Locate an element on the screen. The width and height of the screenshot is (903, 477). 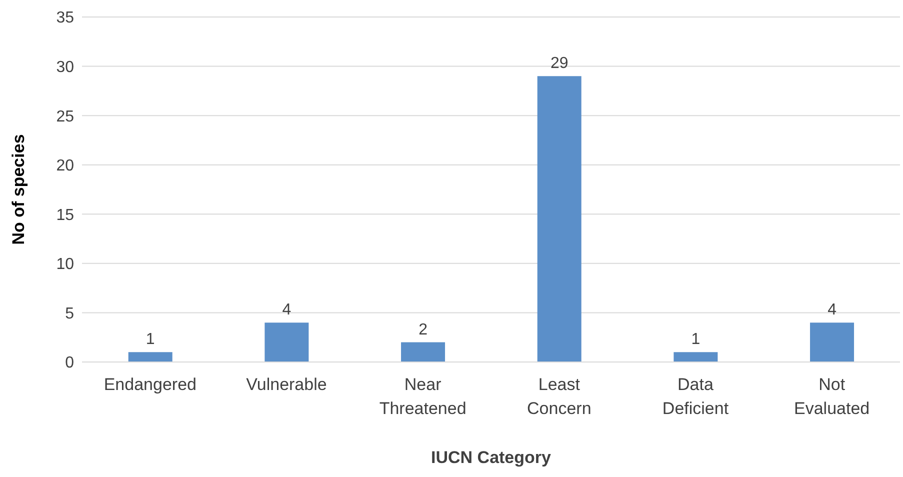
x-tick-label: Near Threatened is located at coordinates (422, 396).